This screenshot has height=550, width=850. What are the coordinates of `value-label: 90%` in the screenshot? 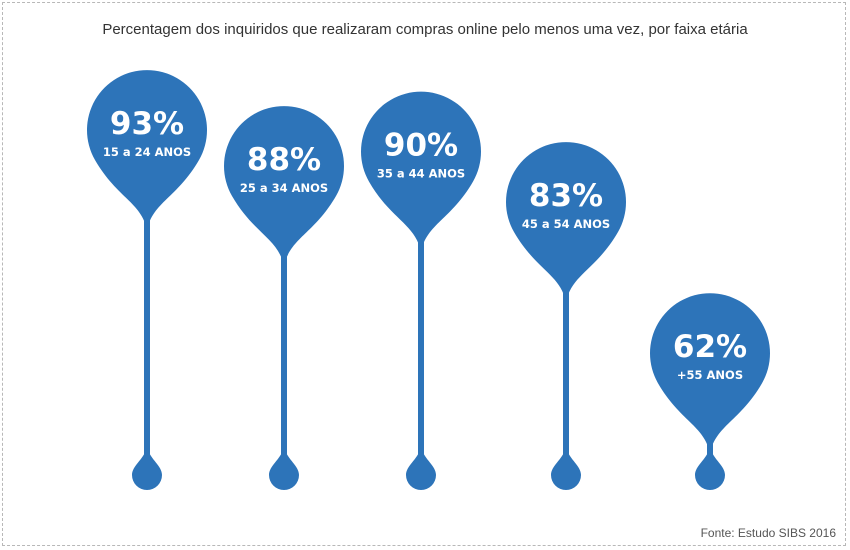 It's located at (421, 146).